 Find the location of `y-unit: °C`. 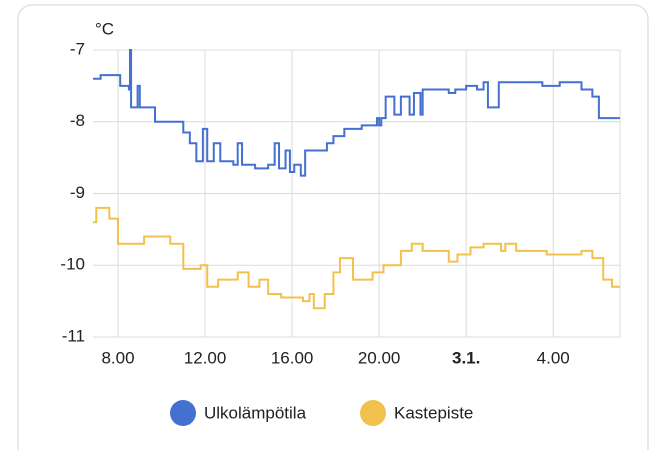

y-unit: °C is located at coordinates (104, 28).